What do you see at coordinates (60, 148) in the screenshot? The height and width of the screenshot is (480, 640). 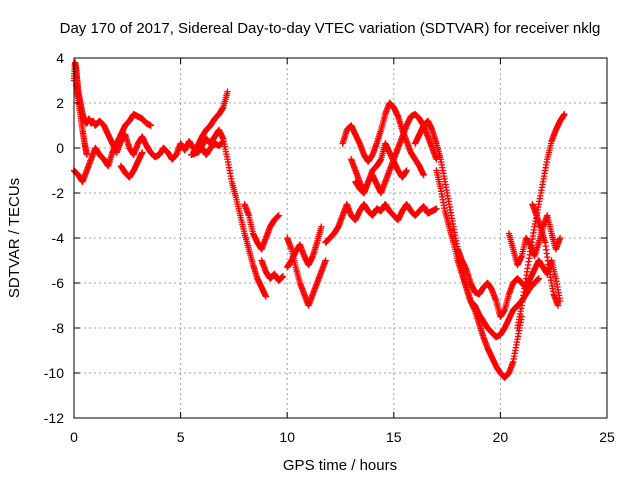 I see `y-tick-label: 0` at bounding box center [60, 148].